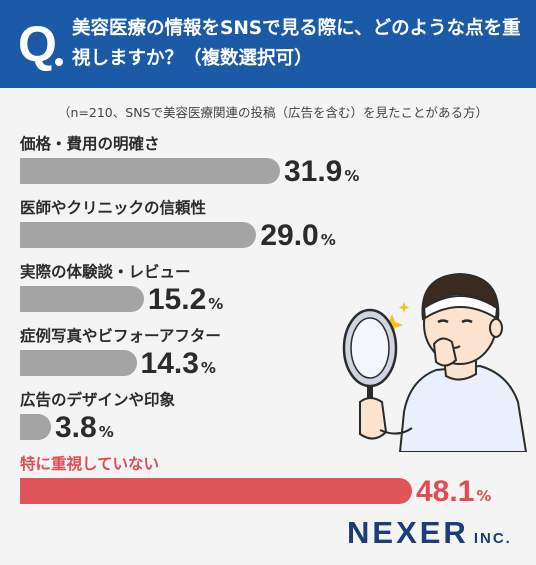 The height and width of the screenshot is (565, 536). Describe the element at coordinates (98, 400) in the screenshot. I see `category-label: 広告のデザインや印象` at that location.